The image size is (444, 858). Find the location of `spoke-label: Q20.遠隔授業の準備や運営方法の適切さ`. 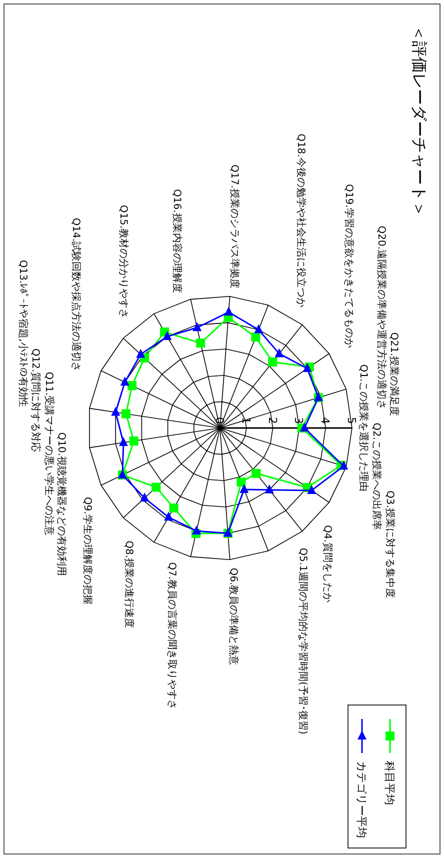

spoke-label: Q20.遠隔授業の準備や運営方法の適切さ is located at coordinates (381, 318).